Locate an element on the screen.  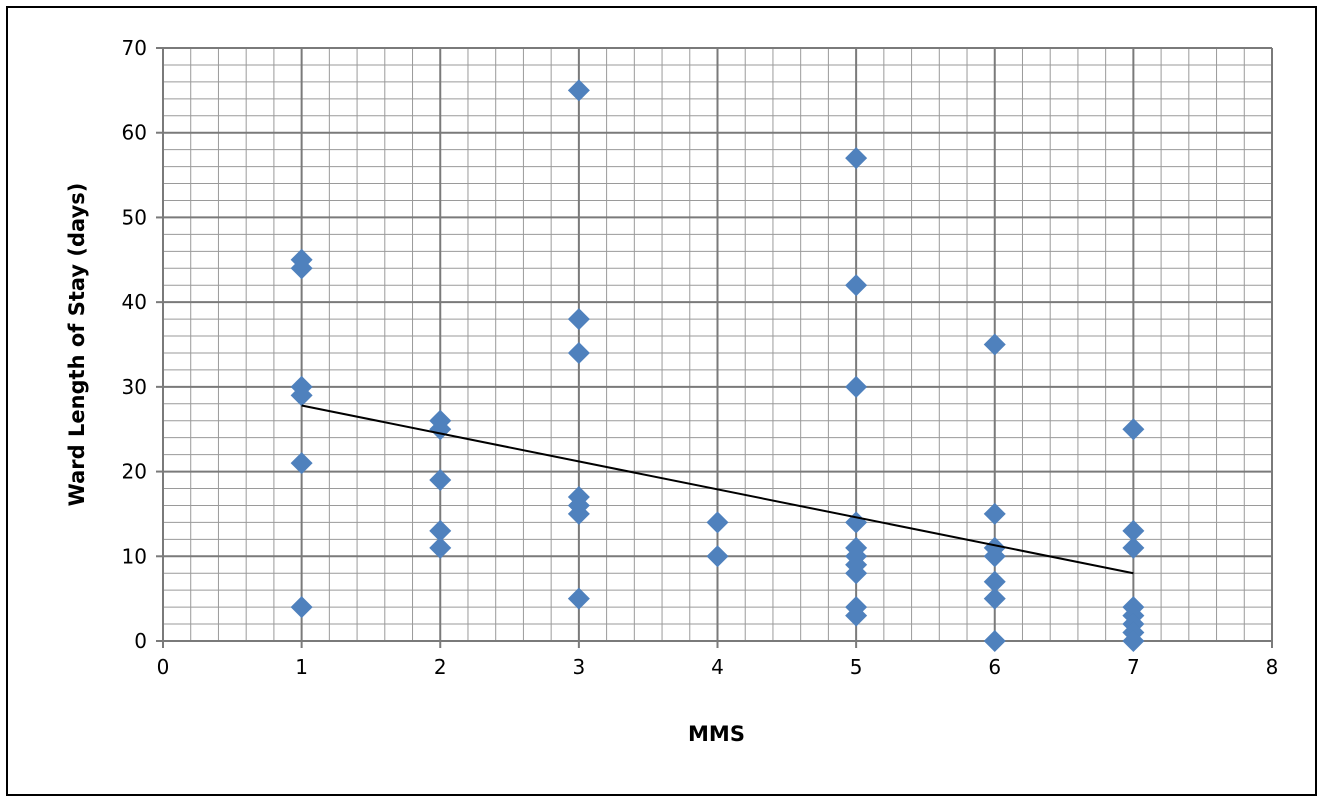
y-tick-label: 40 is located at coordinates (134, 302).